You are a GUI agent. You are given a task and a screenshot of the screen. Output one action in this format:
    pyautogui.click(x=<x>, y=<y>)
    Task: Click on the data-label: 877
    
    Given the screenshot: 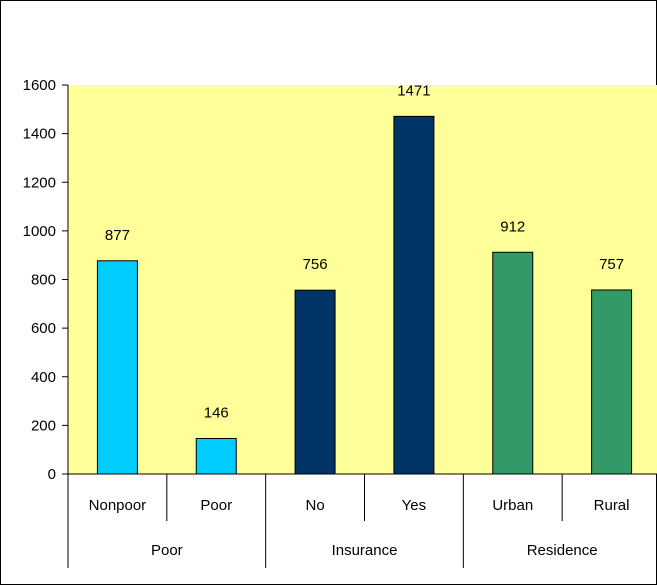 What is the action you would take?
    pyautogui.click(x=117, y=235)
    